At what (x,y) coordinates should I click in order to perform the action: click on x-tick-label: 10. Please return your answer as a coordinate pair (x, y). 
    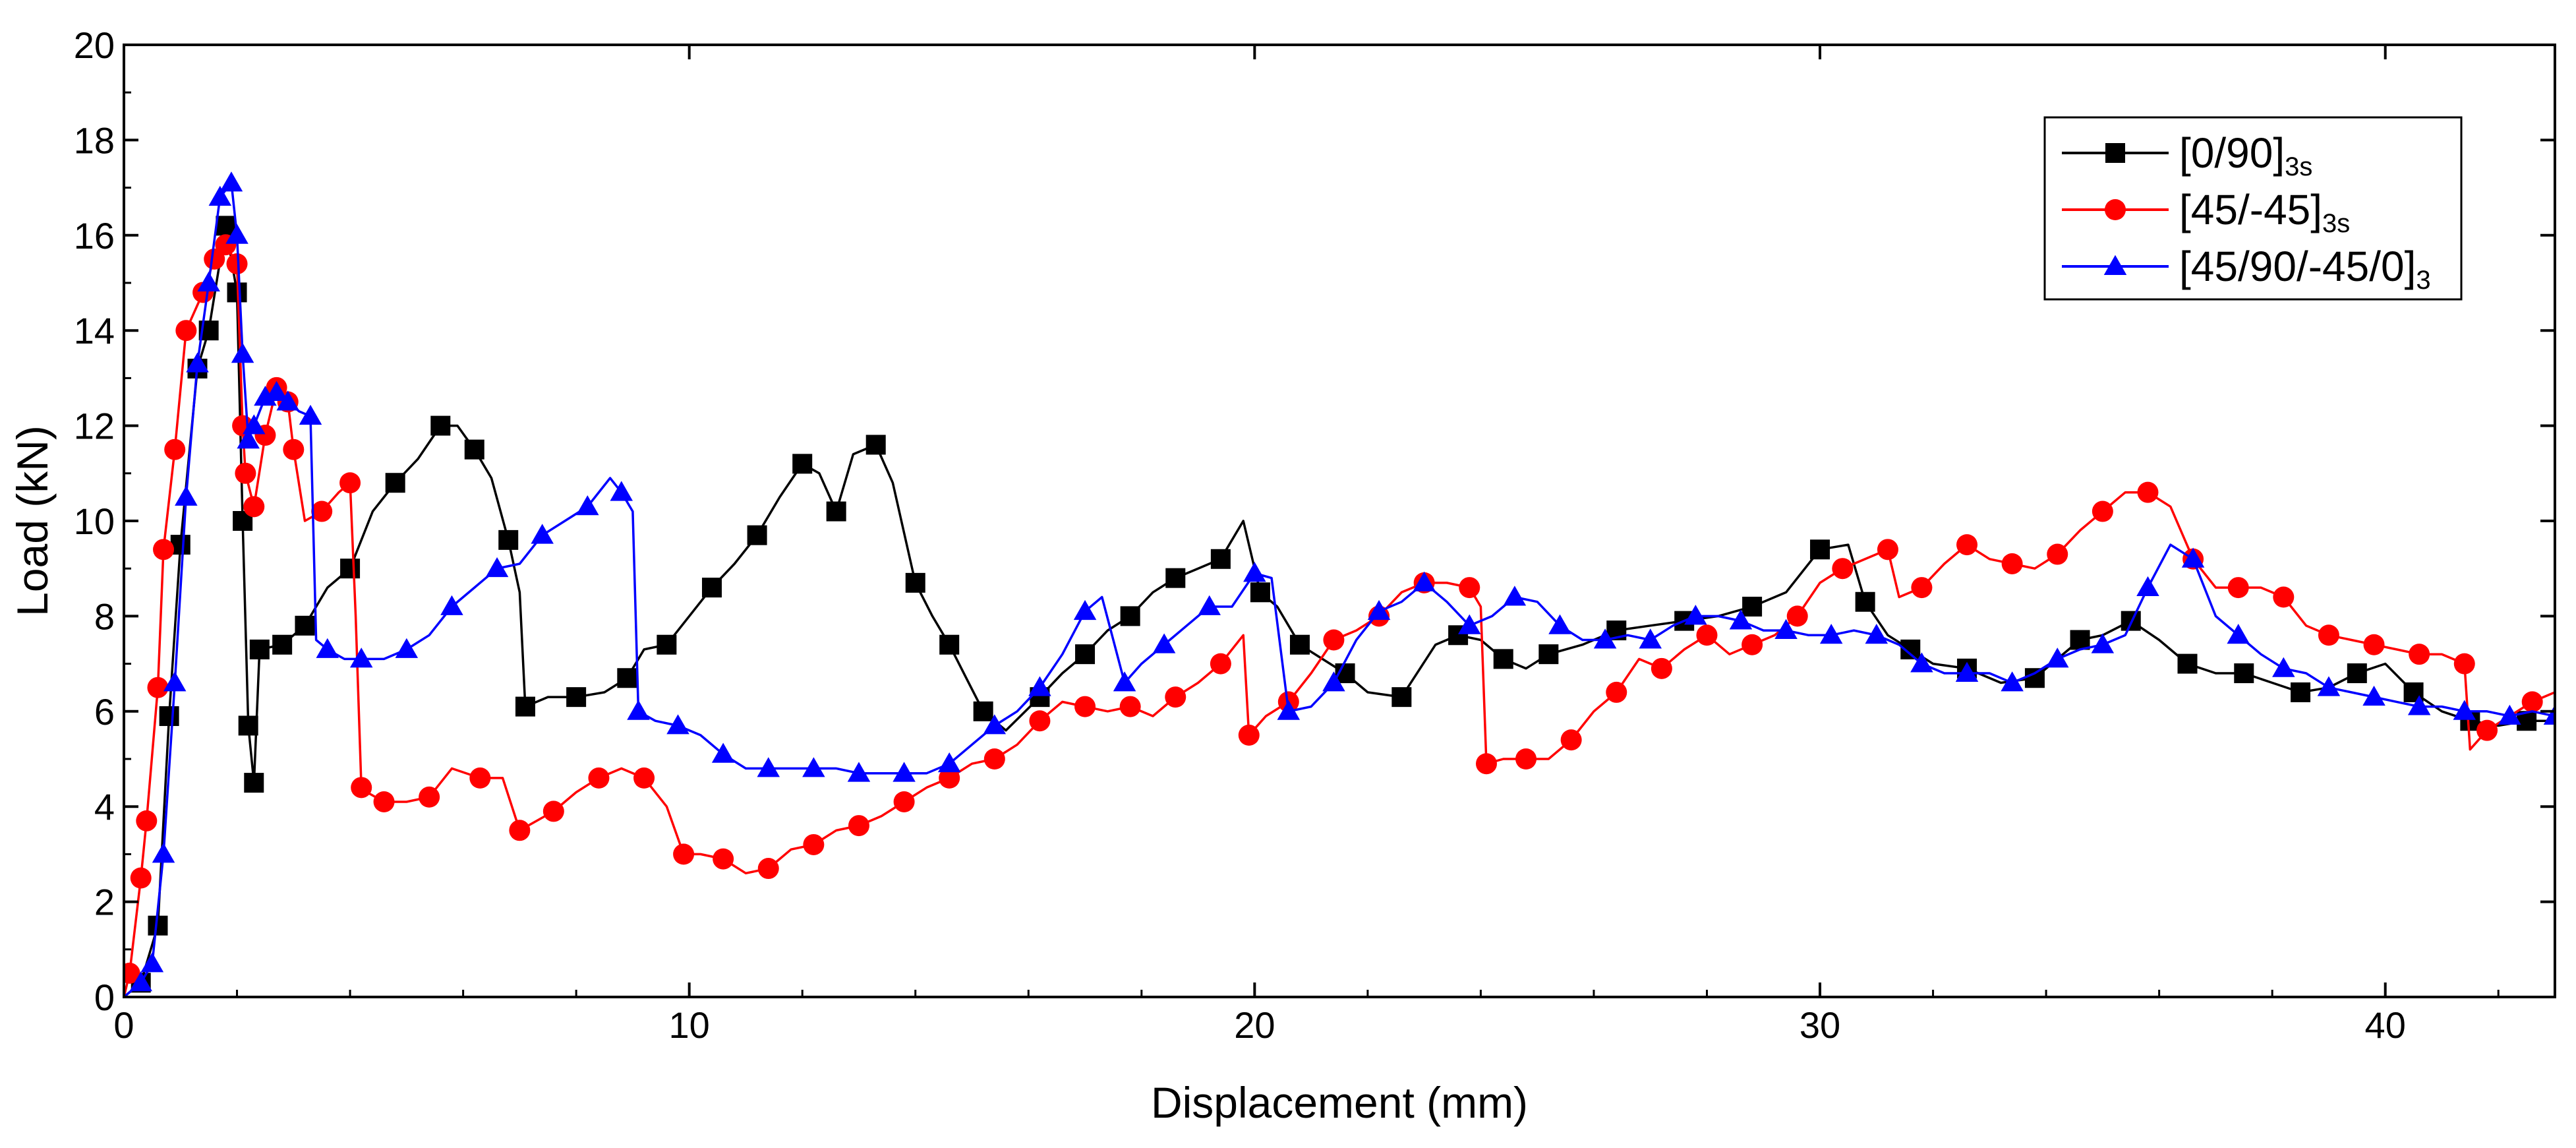
    Looking at the image, I should click on (690, 1025).